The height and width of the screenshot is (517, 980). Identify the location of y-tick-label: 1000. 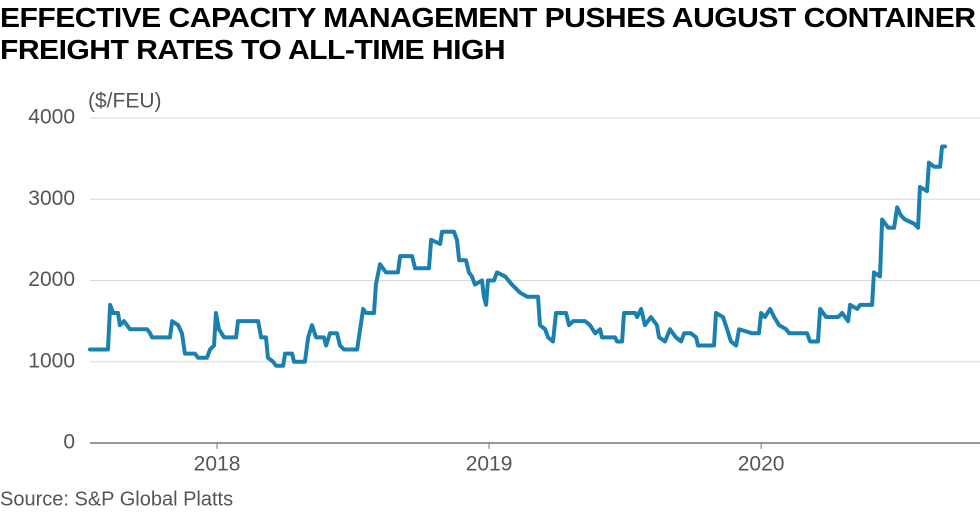
(51, 360).